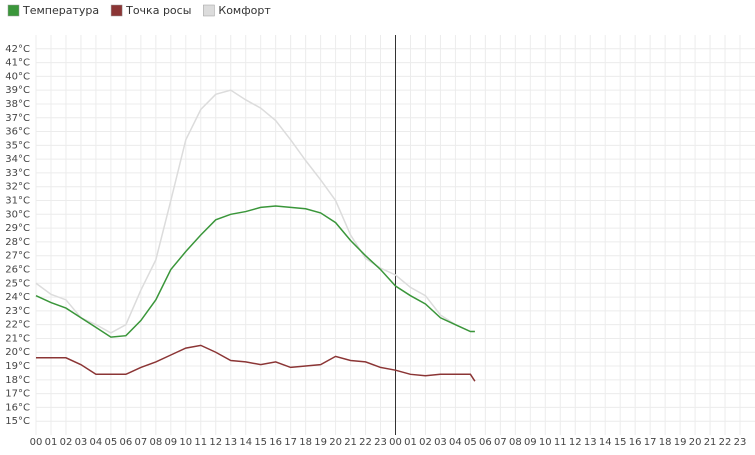  What do you see at coordinates (60, 10) in the screenshot?
I see `legend-label: Температура` at bounding box center [60, 10].